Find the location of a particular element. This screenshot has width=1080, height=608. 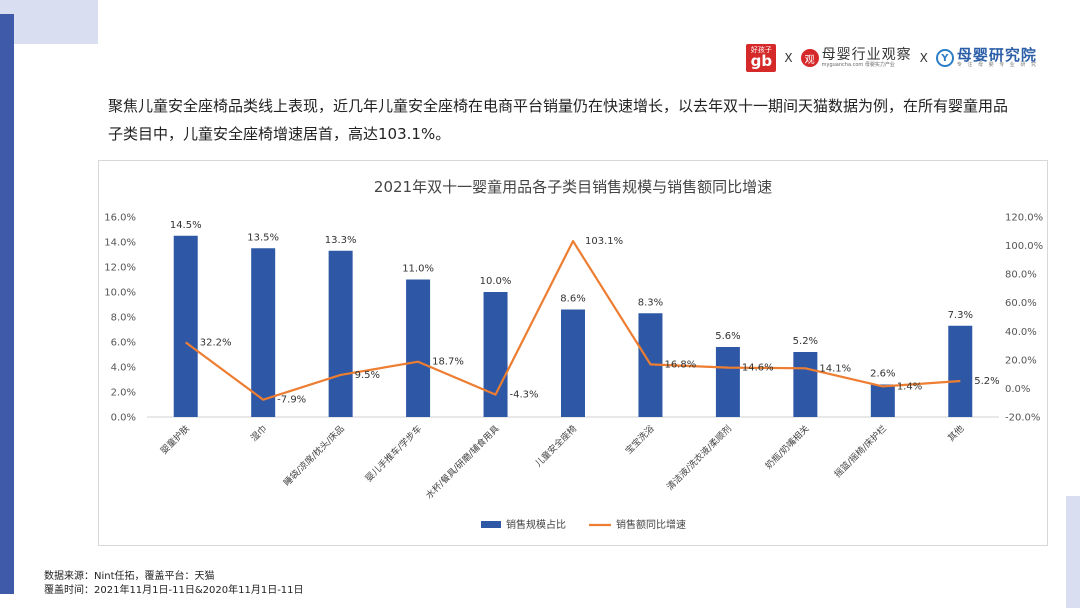

bar-data-label: 5.2% is located at coordinates (805, 341).